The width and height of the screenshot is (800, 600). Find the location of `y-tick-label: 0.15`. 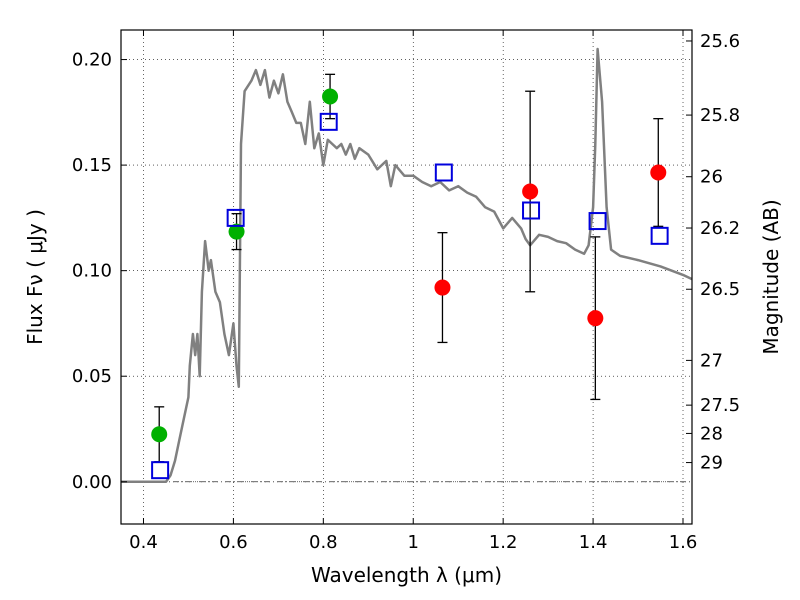

y-tick-label: 0.15 is located at coordinates (92, 165).